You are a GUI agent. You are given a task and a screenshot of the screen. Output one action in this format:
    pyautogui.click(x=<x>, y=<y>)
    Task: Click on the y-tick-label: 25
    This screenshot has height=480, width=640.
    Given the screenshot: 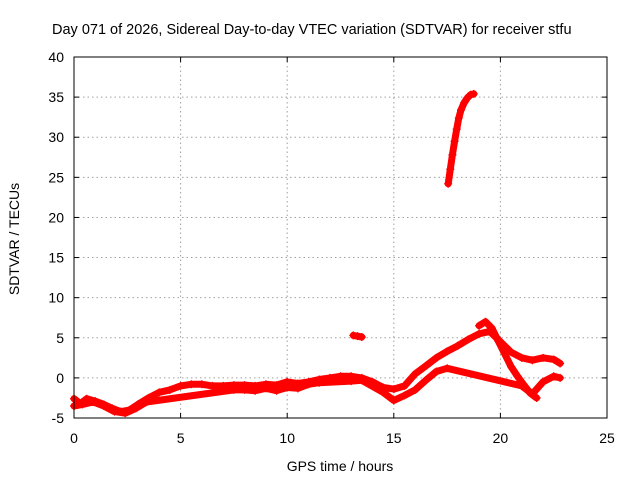 What is the action you would take?
    pyautogui.click(x=56, y=177)
    